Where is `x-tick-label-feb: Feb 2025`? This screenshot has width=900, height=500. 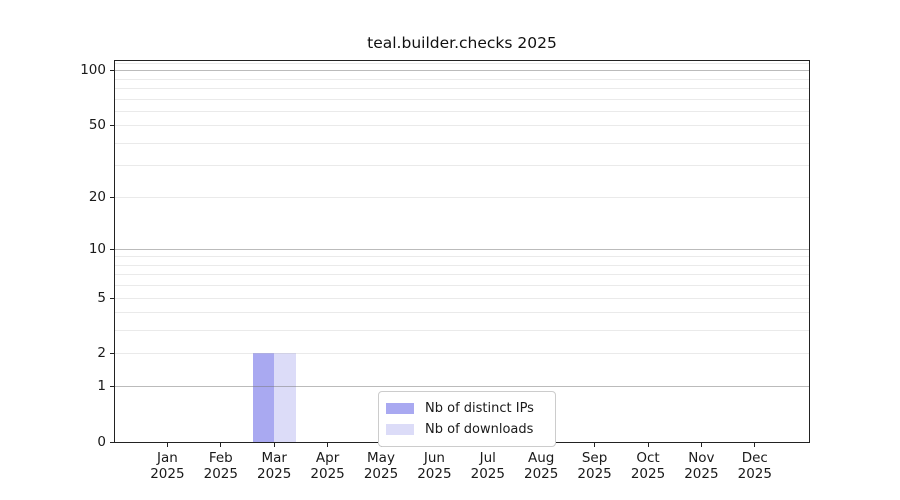 x-tick-label-feb: Feb 2025 is located at coordinates (221, 466).